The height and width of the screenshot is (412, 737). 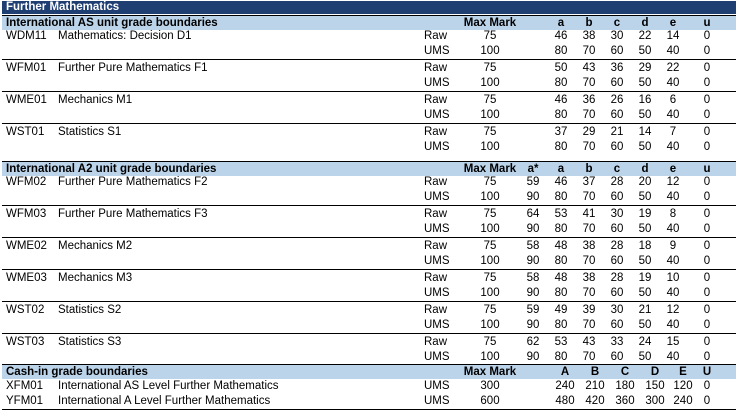 What do you see at coordinates (645, 169) in the screenshot?
I see `grade-header-d: d` at bounding box center [645, 169].